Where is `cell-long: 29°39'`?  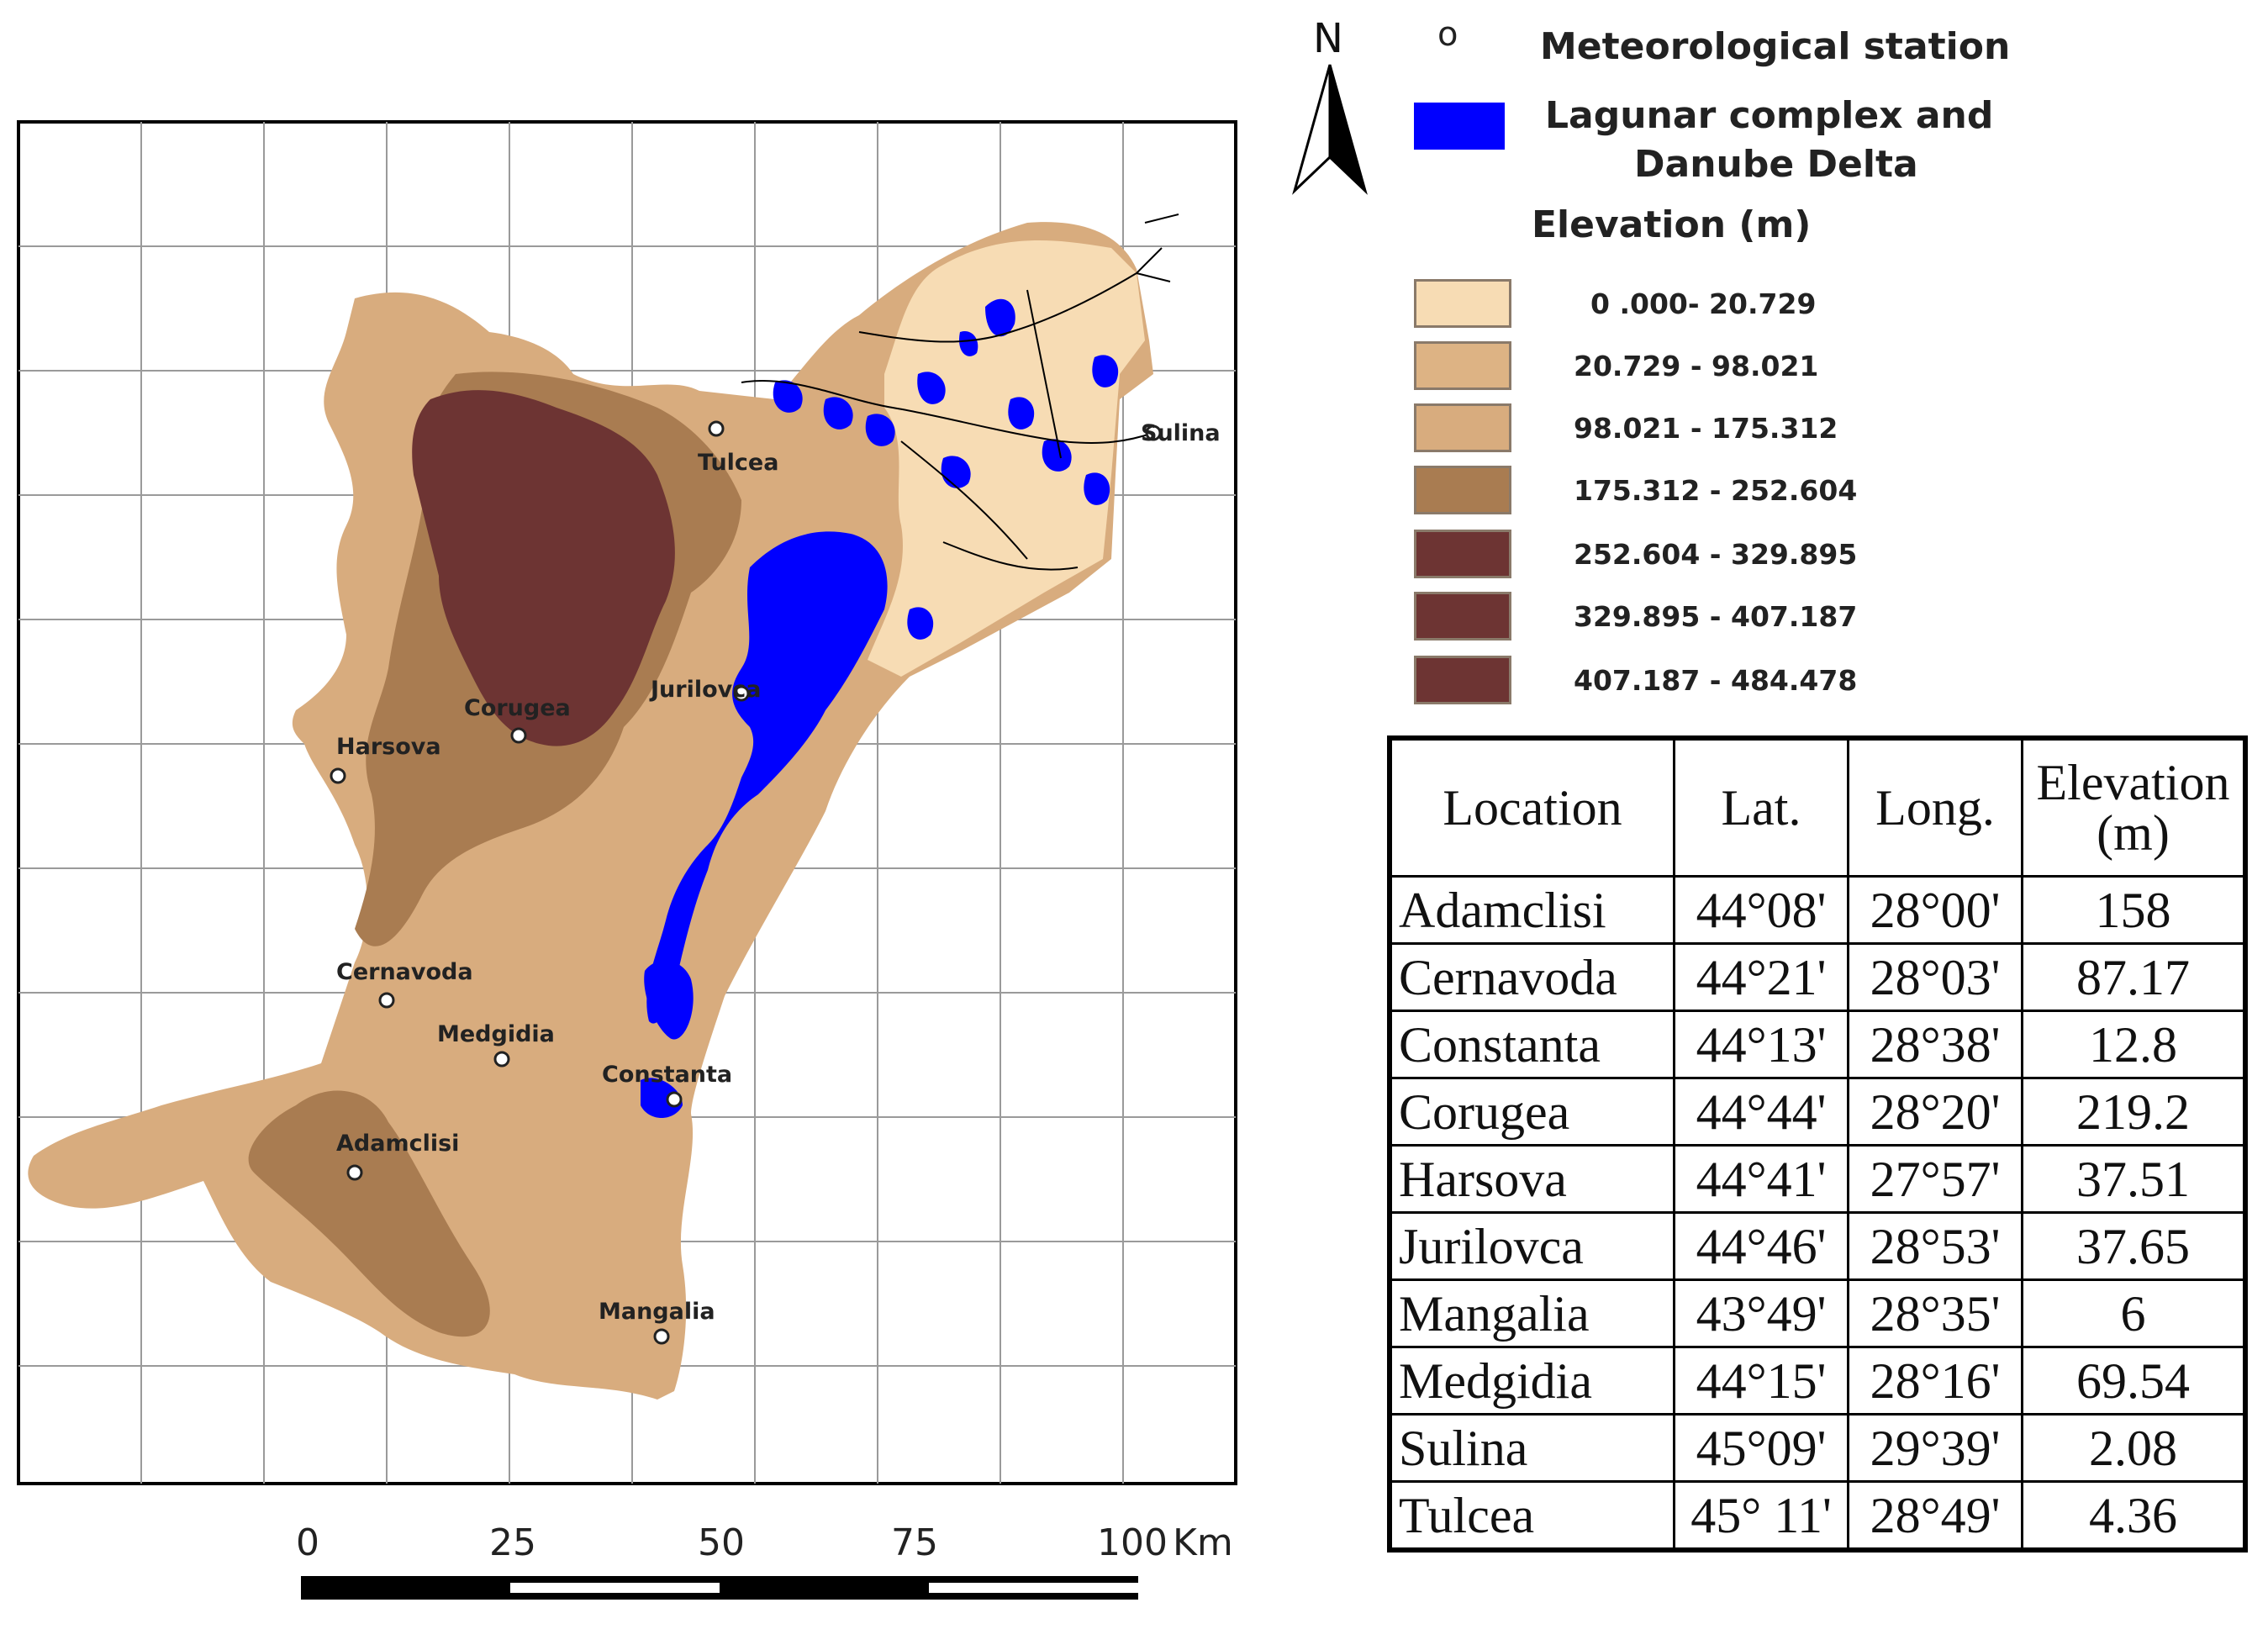
cell-long: 29°39' is located at coordinates (1935, 1448).